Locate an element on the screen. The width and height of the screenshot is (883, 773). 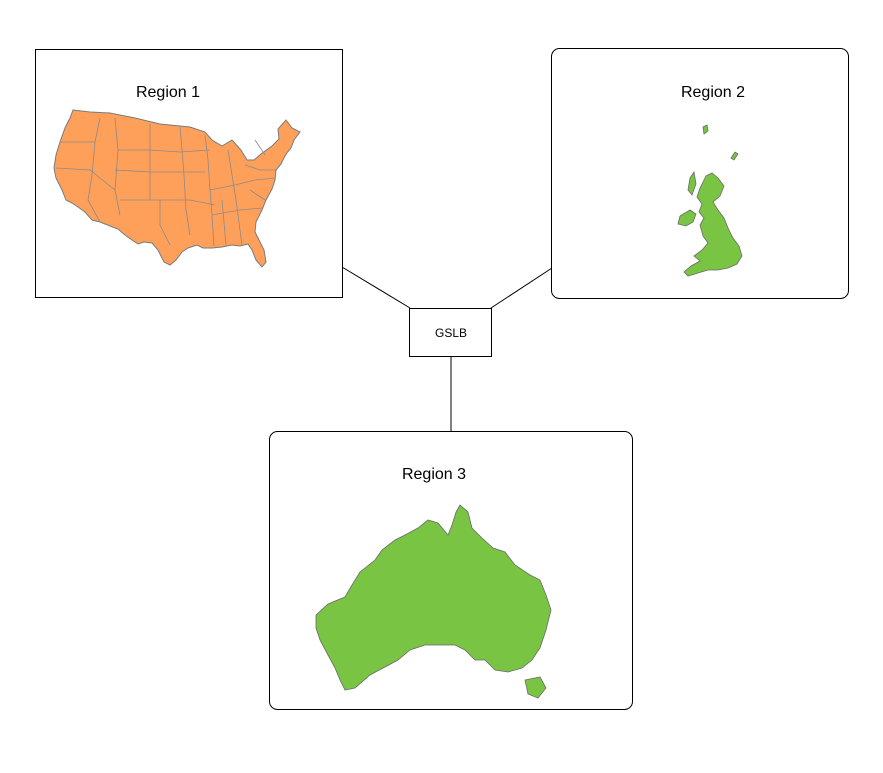
gslb-box is located at coordinates (450, 332).